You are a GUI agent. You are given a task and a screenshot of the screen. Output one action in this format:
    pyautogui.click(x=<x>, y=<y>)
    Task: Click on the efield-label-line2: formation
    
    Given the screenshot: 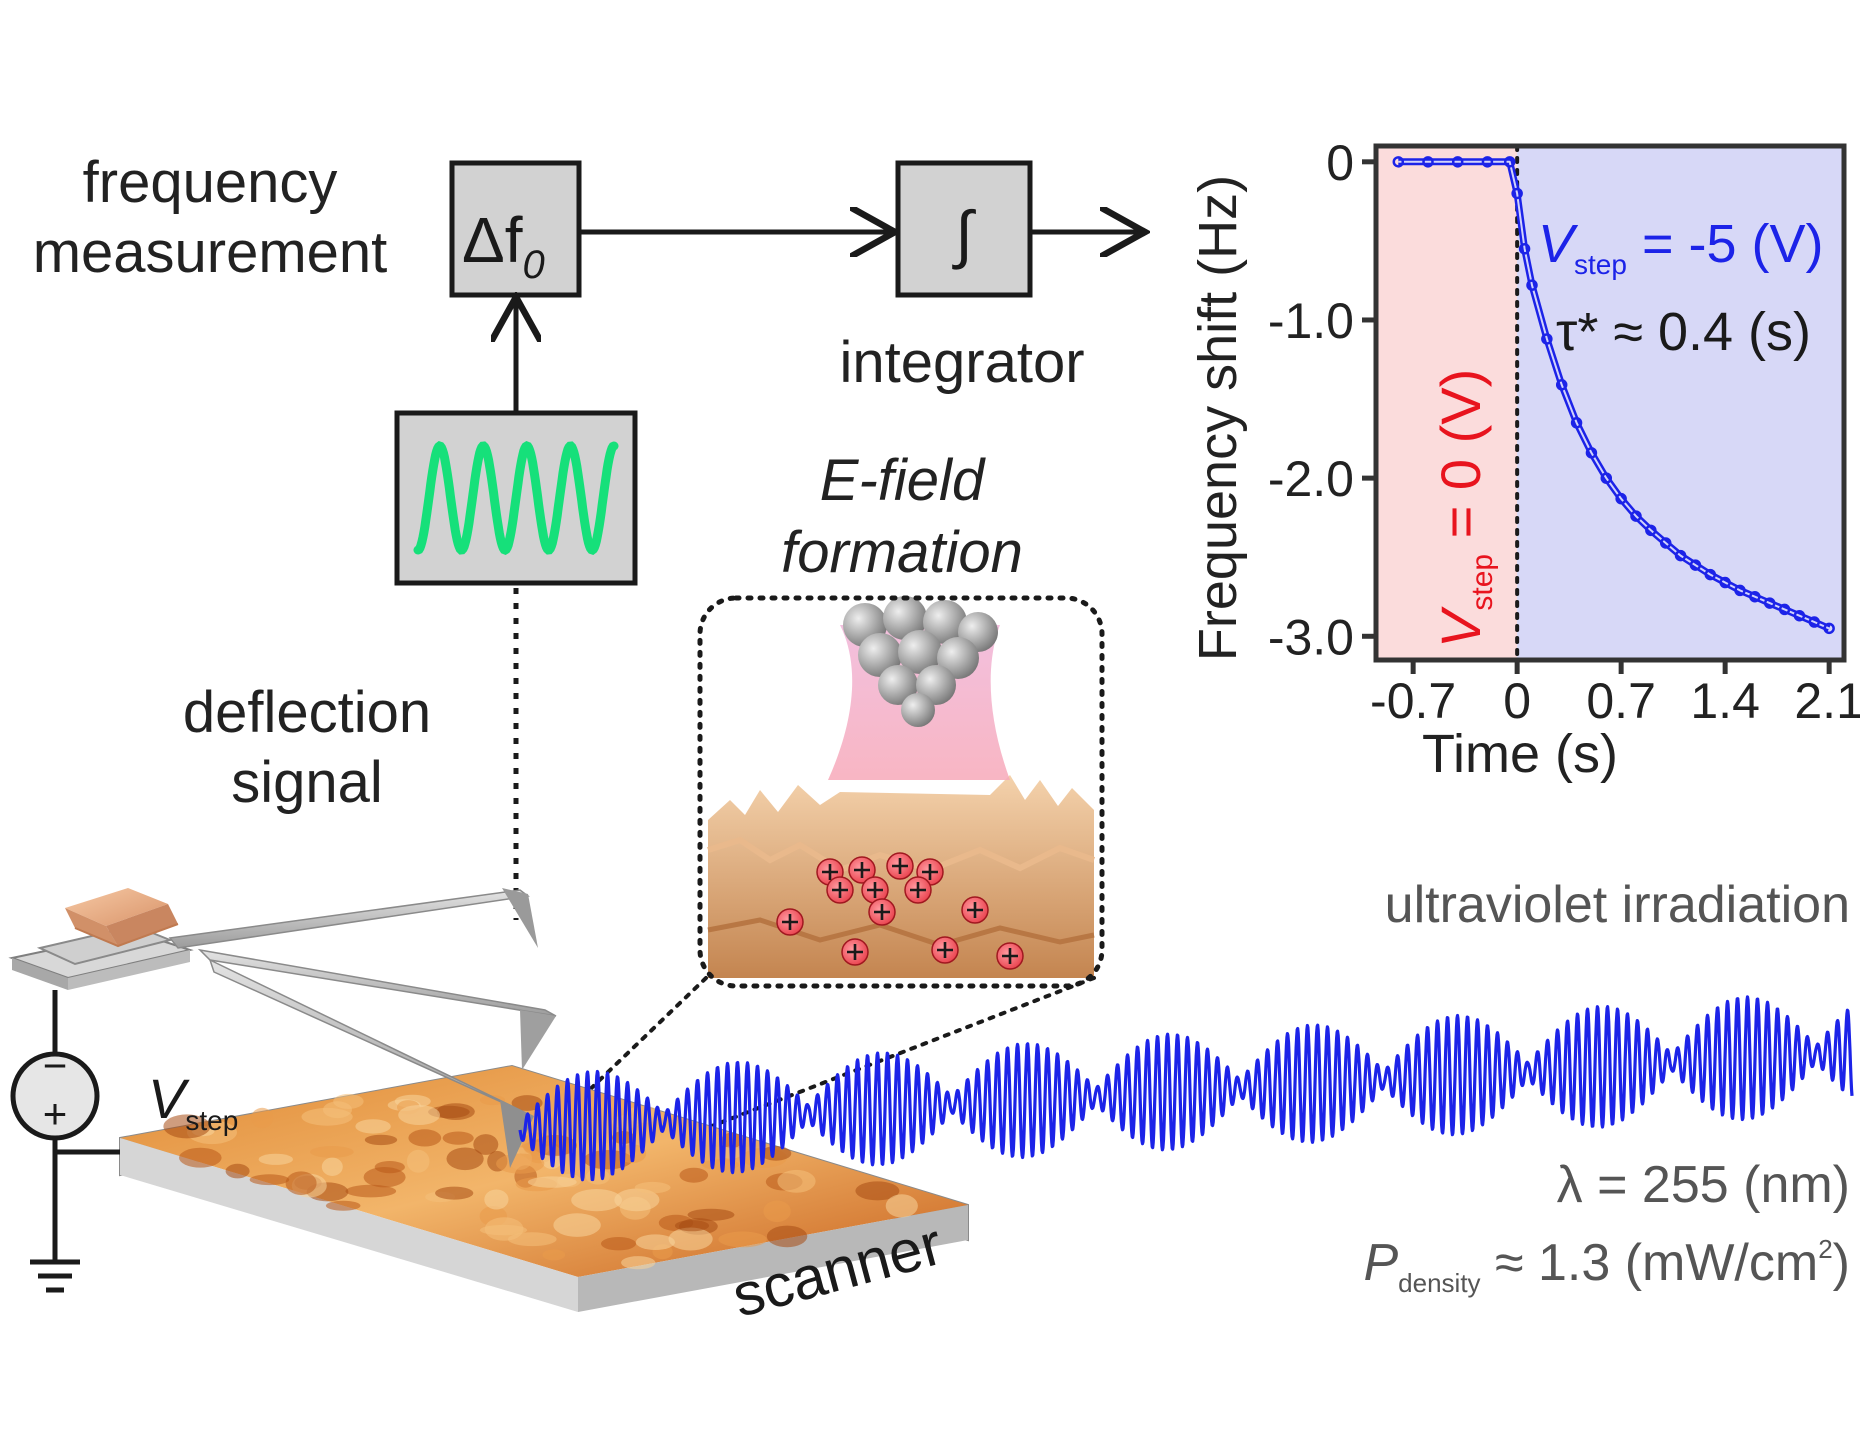 What is the action you would take?
    pyautogui.click(x=902, y=552)
    